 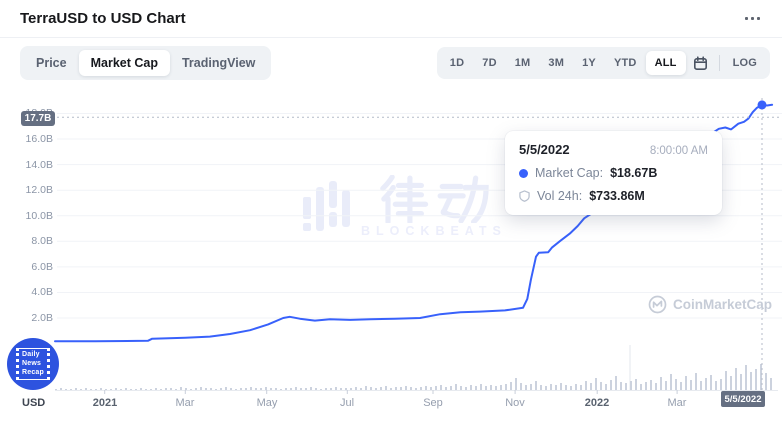 I want to click on calendar-icon, so click(x=700, y=62).